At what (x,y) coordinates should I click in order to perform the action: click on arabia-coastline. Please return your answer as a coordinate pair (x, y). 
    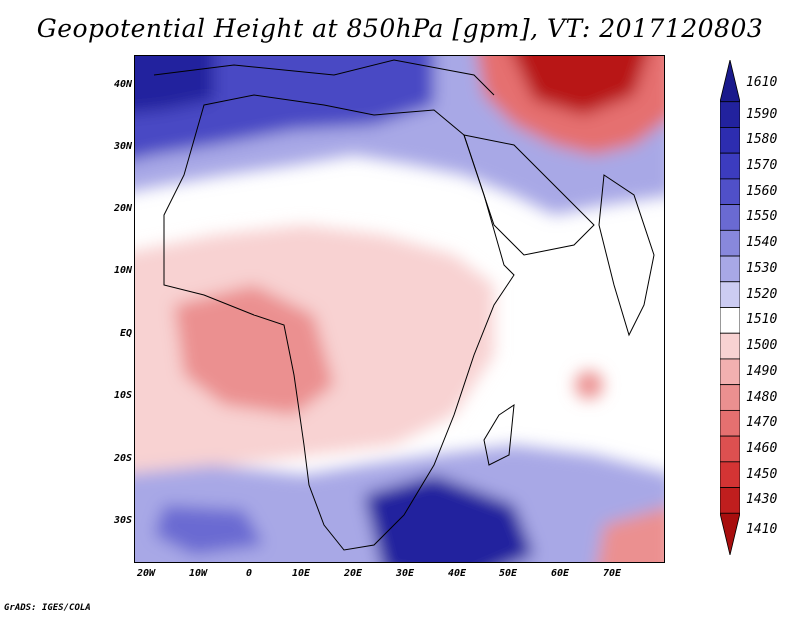
    Looking at the image, I should click on (529, 195).